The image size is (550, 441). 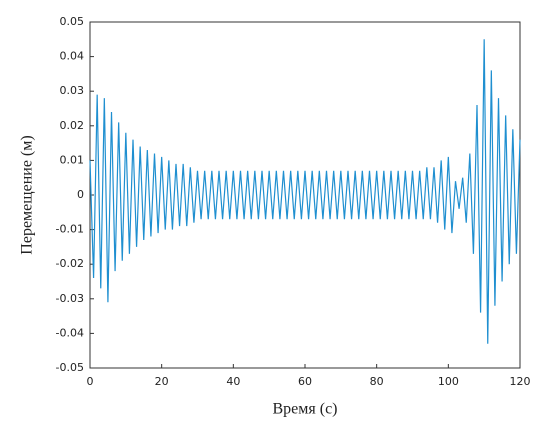 I want to click on y-axis-label: Перемещение (м), so click(x=27, y=194).